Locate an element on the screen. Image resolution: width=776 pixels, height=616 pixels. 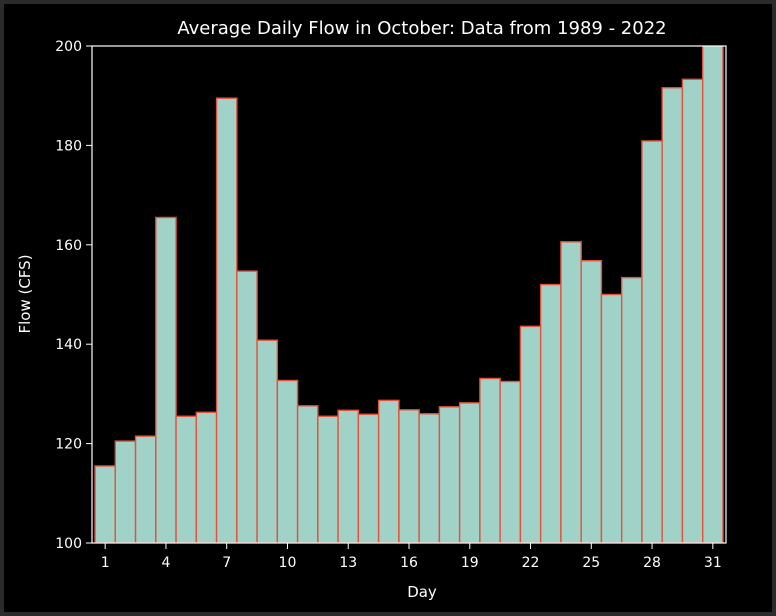
y-tick-label: 140 is located at coordinates (68, 345).